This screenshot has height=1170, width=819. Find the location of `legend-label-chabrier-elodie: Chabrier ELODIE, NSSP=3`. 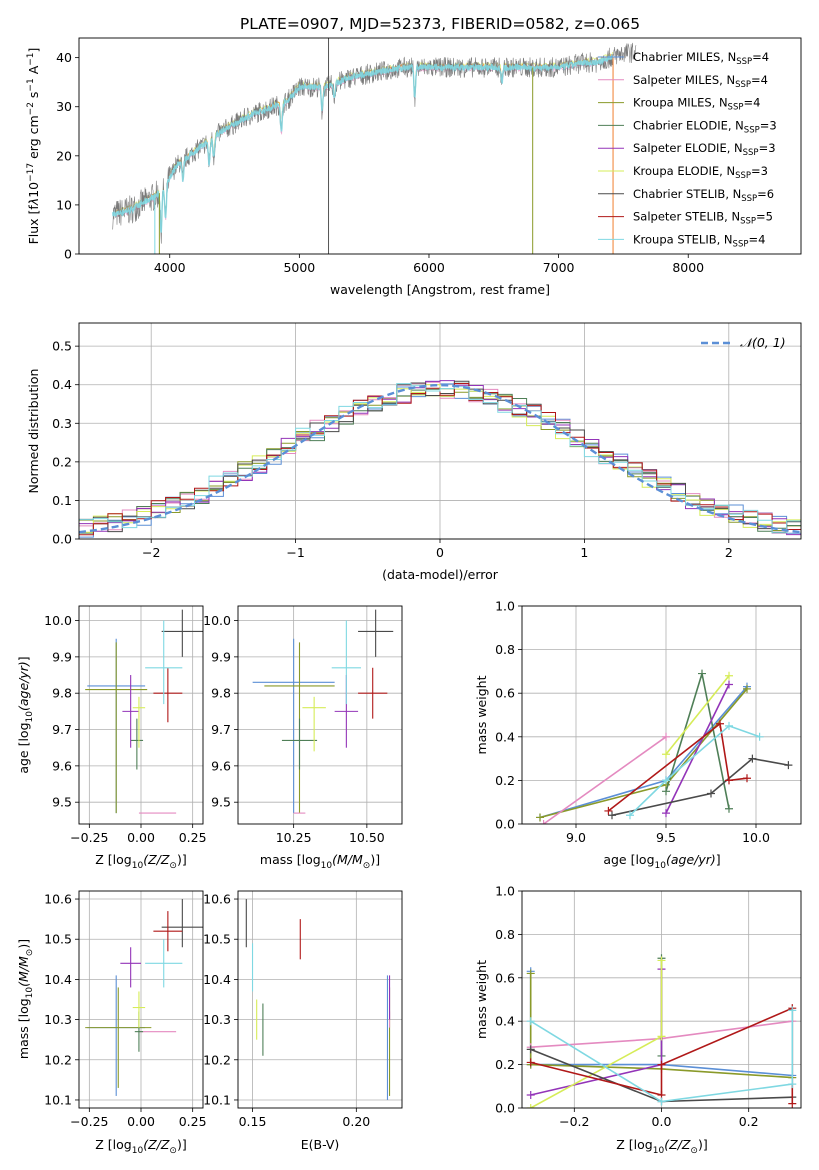

legend-label-chabrier-elodie: Chabrier ELODIE, NSSP=3 is located at coordinates (705, 126).